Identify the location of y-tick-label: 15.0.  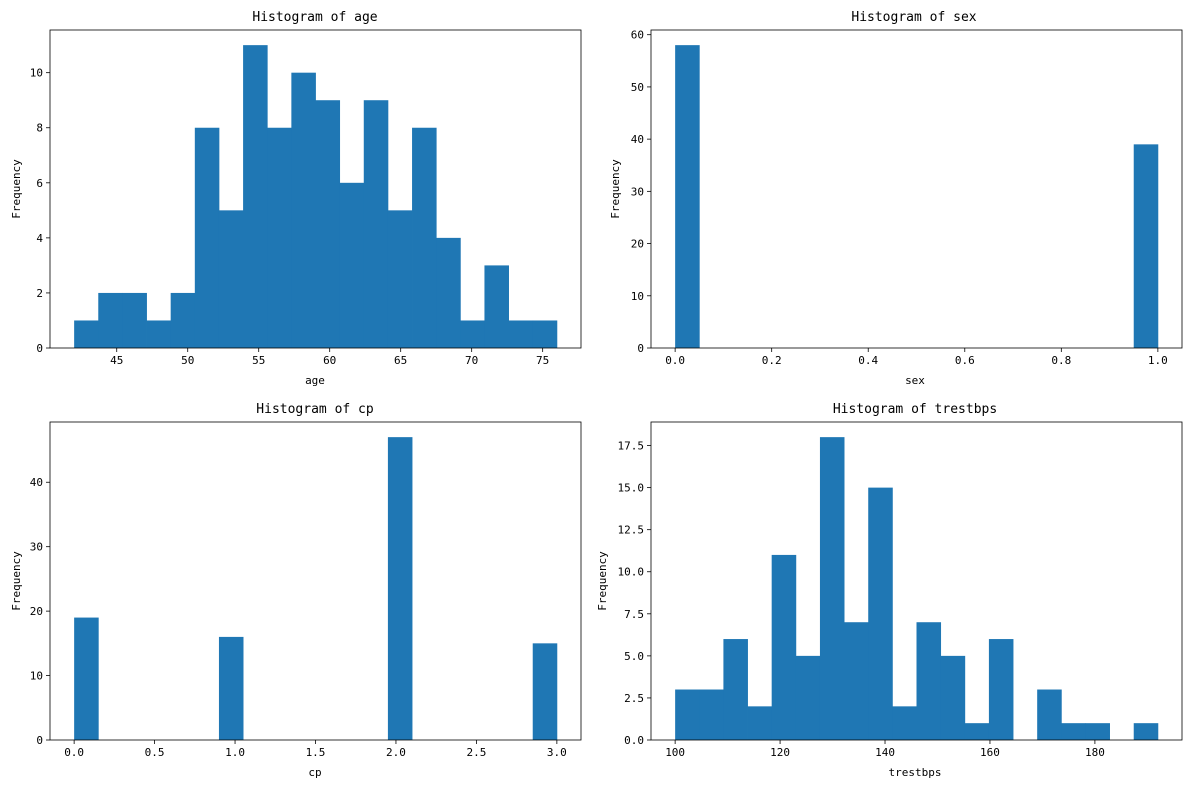
(631, 488).